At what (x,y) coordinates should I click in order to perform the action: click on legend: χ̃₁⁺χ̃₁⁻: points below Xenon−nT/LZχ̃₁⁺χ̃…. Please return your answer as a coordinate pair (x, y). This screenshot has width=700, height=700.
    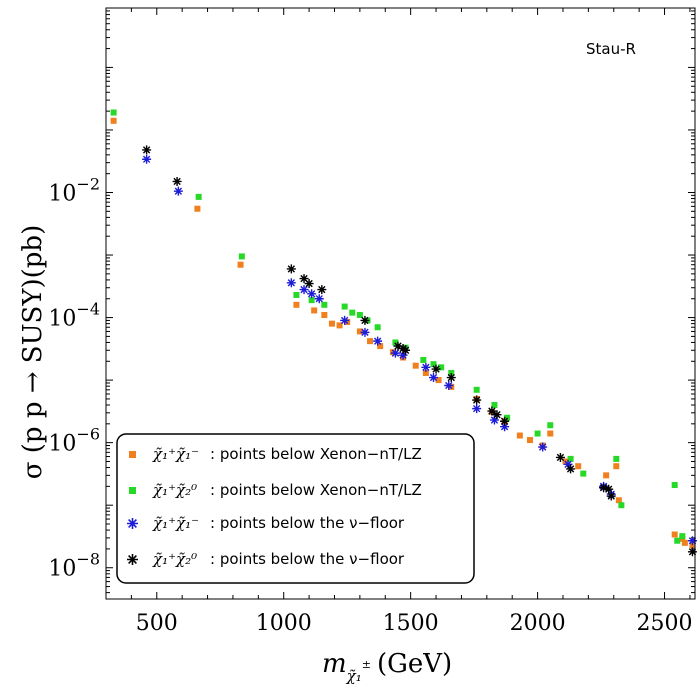
    Looking at the image, I should click on (295, 508).